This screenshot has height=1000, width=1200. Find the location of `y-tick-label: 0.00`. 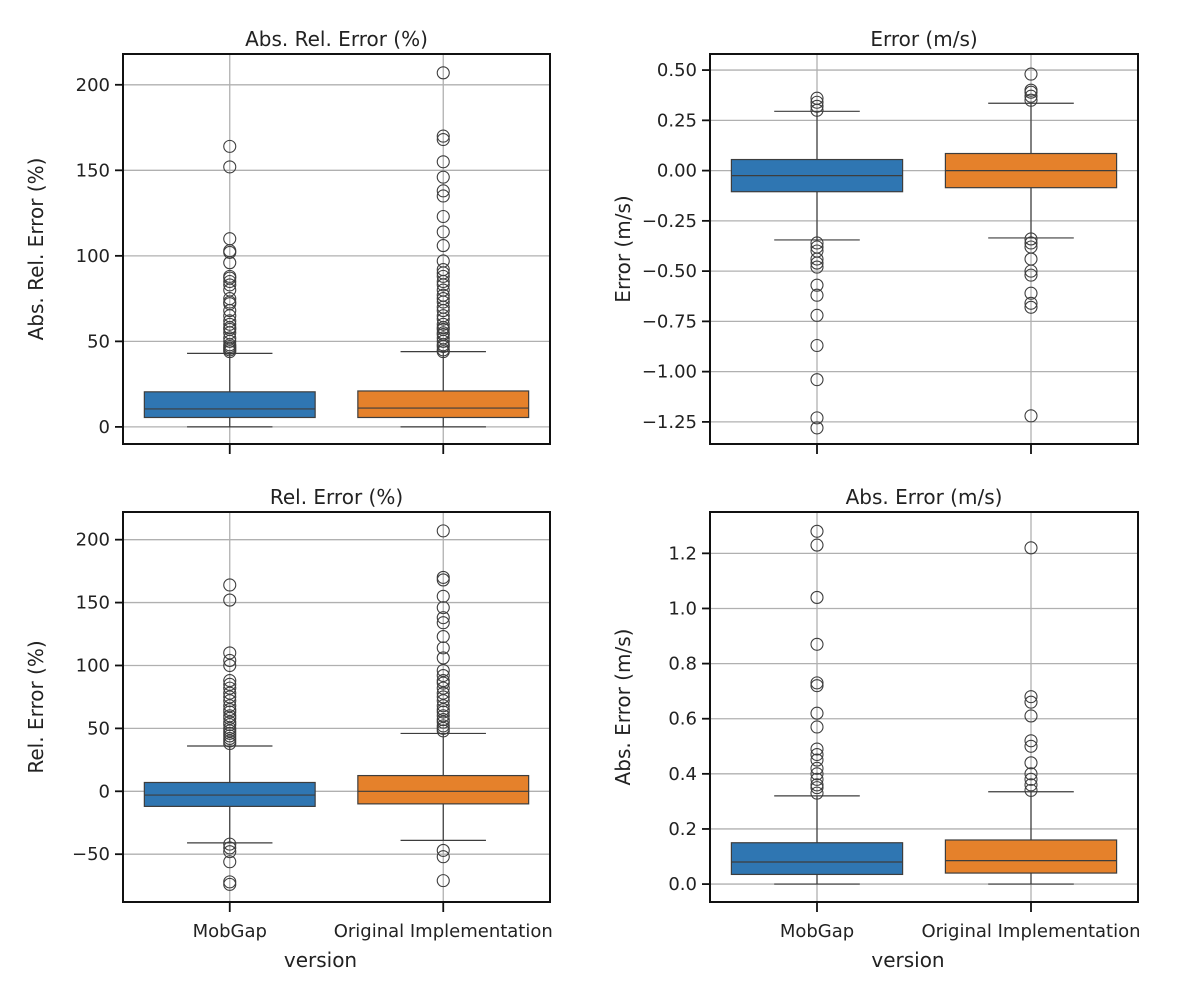

y-tick-label: 0.00 is located at coordinates (677, 171).